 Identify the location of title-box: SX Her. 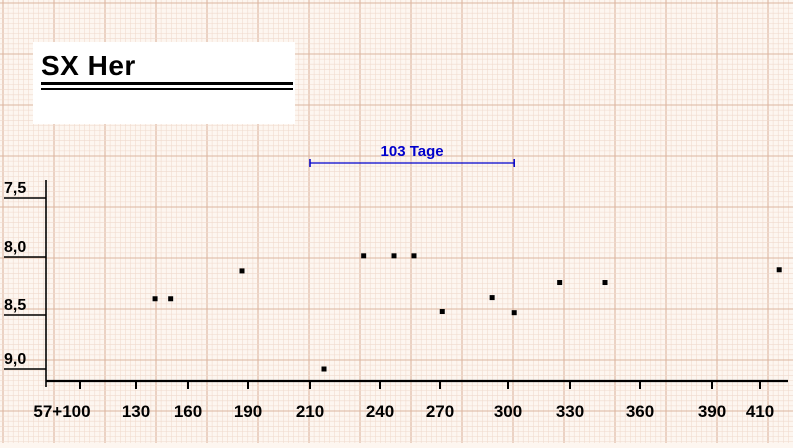
(164, 83).